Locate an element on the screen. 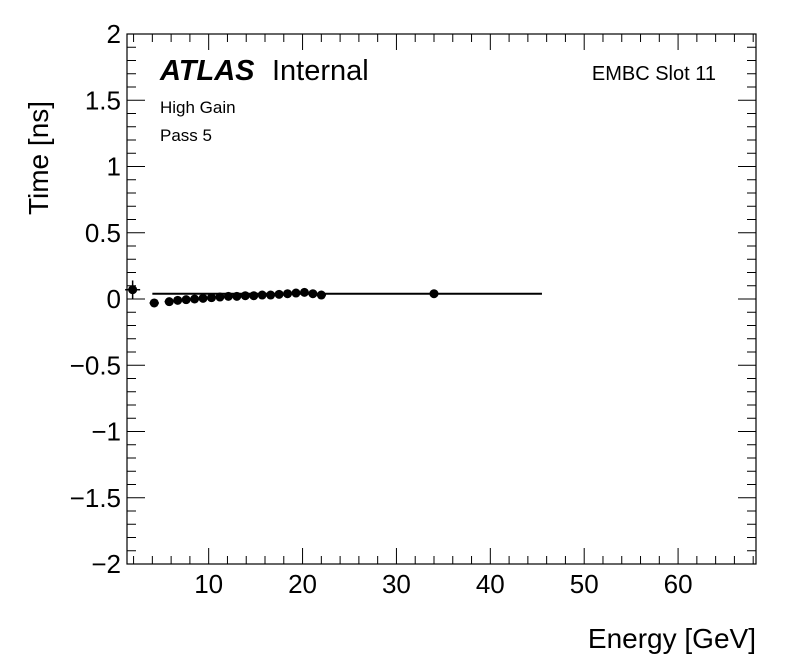 This screenshot has height=672, width=796. y-tick-labels: 2 1.5 1 0.5 0 −0.5 −1 −1.5 −2 is located at coordinates (95, 299).